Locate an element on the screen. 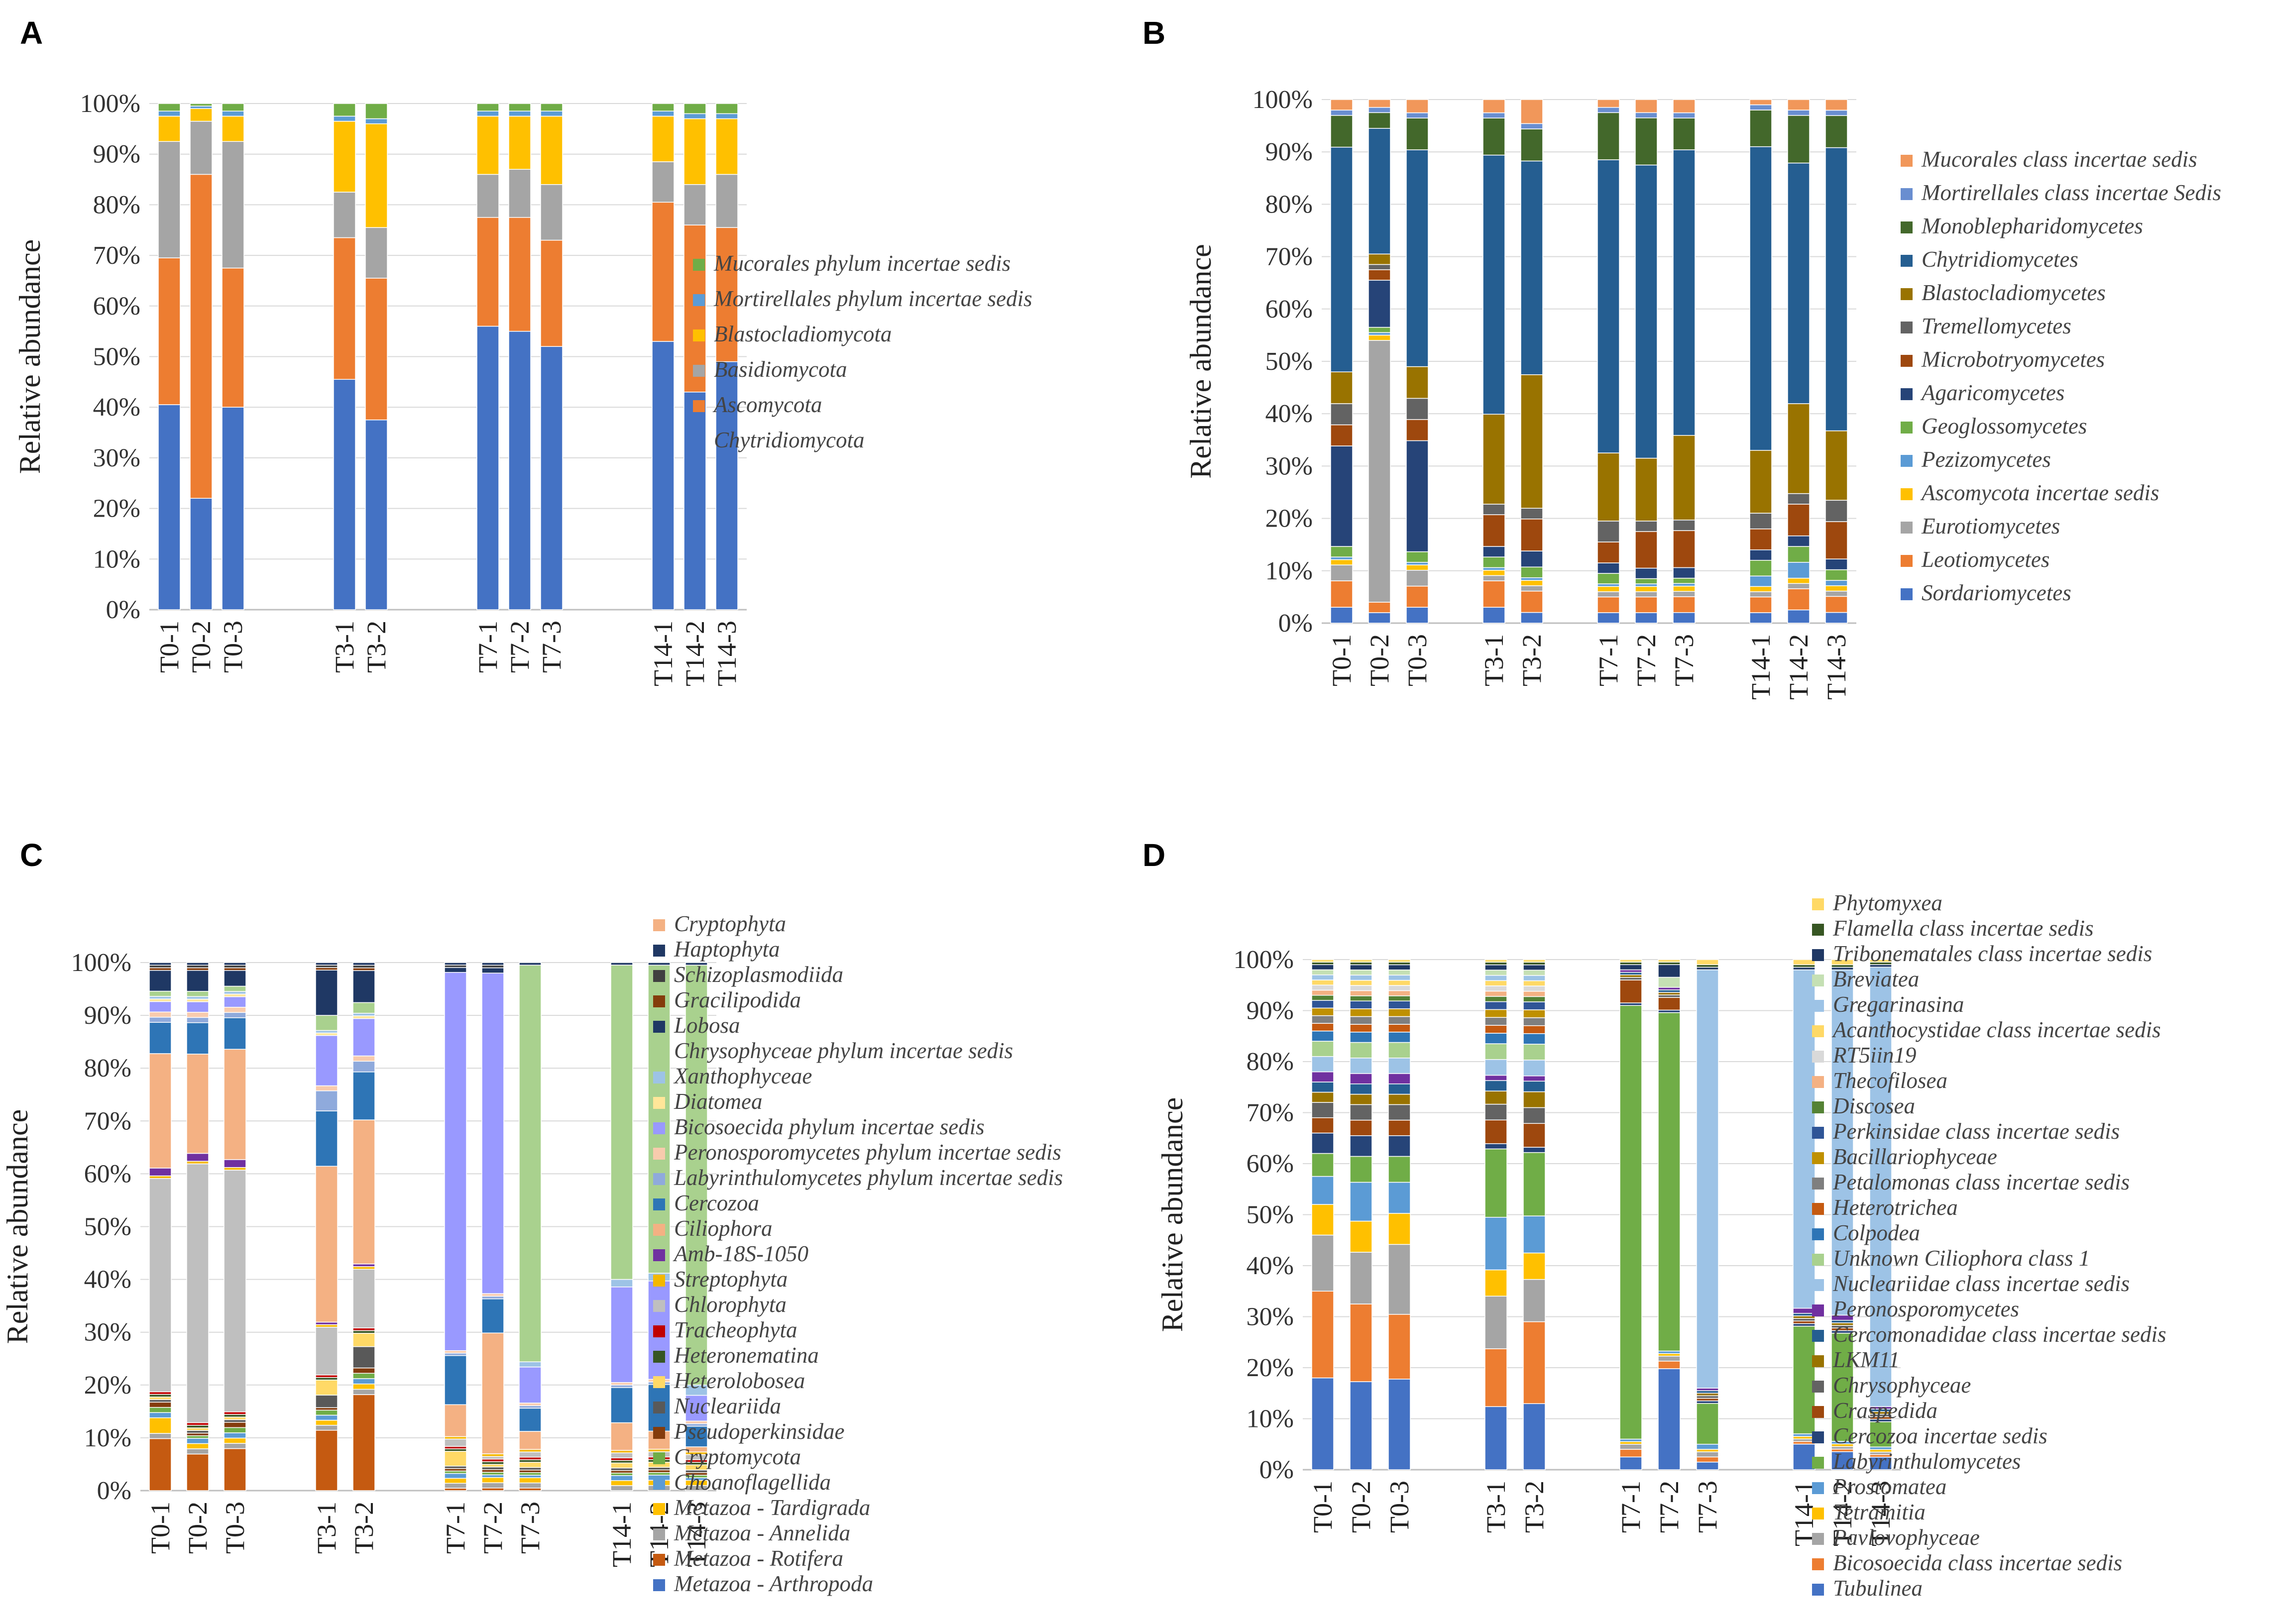 The image size is (2271, 1624). pd-bar-t7-1-flamella-class-incertae-sedis is located at coordinates (1631, 964).